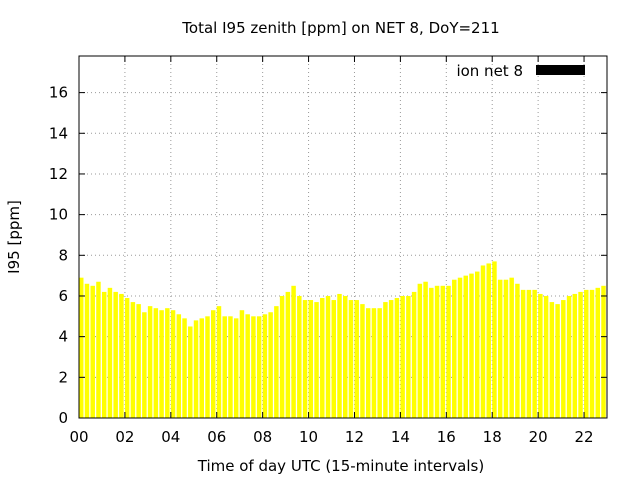  I want to click on x-tick-label: 10, so click(308, 437).